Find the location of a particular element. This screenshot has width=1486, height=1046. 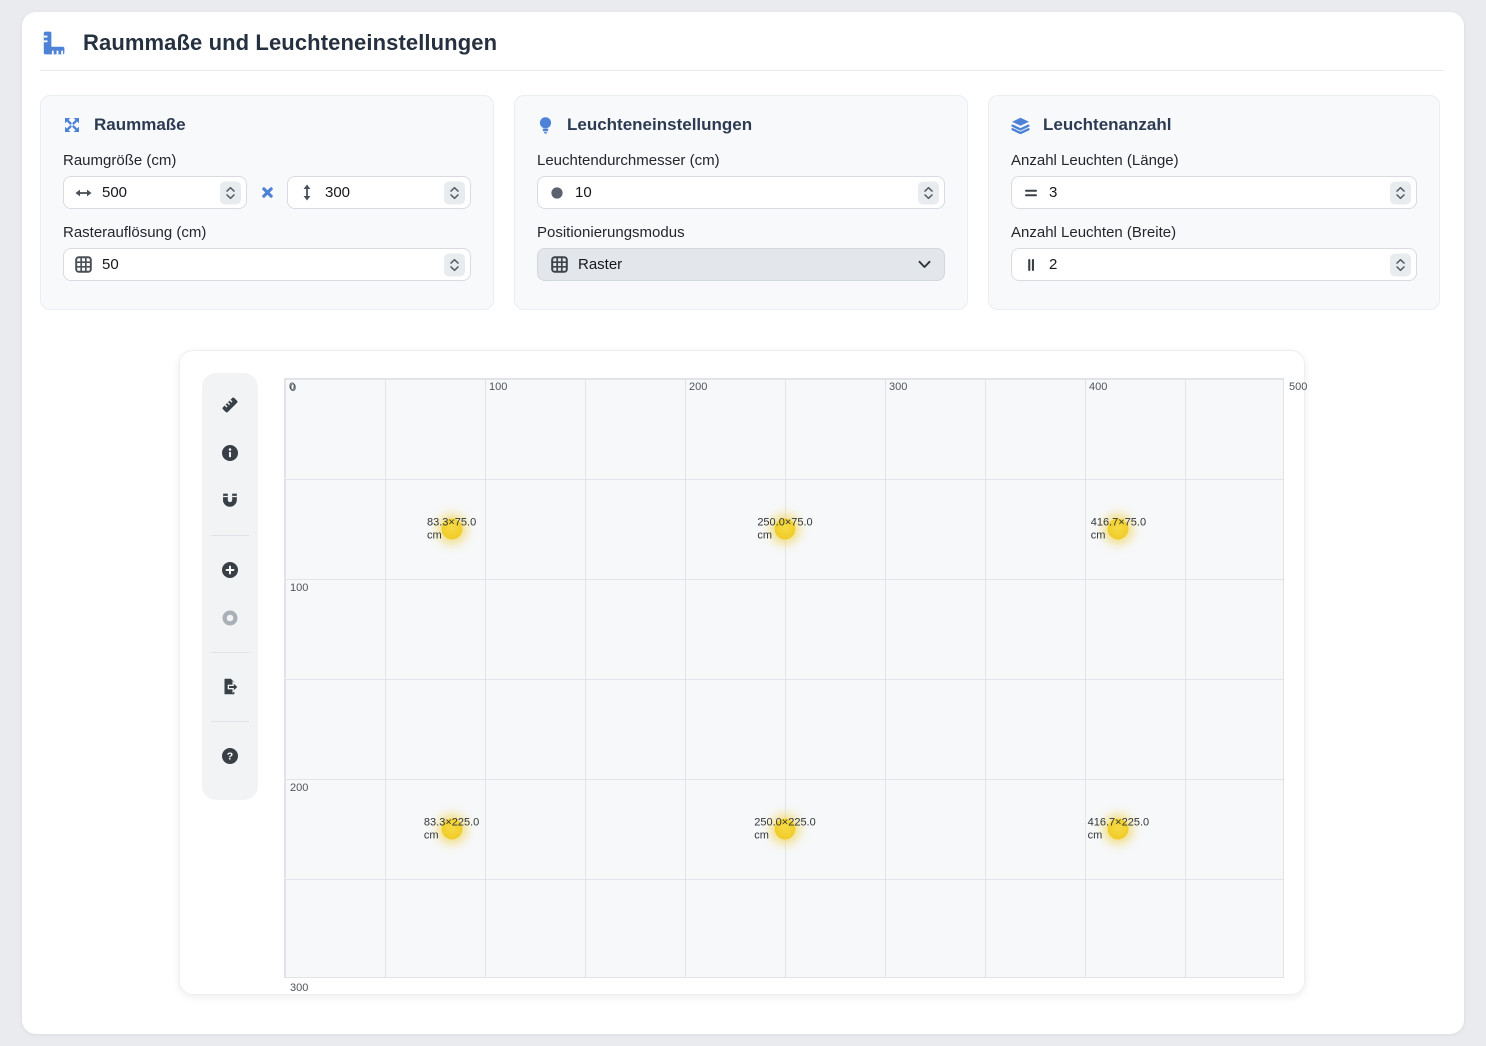

grid-resolution-field is located at coordinates (270, 264).